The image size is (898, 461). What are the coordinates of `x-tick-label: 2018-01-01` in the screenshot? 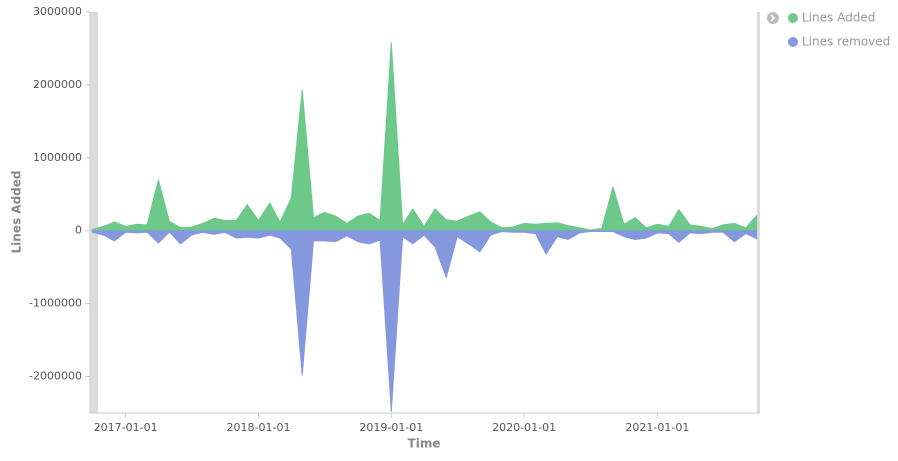 It's located at (259, 427).